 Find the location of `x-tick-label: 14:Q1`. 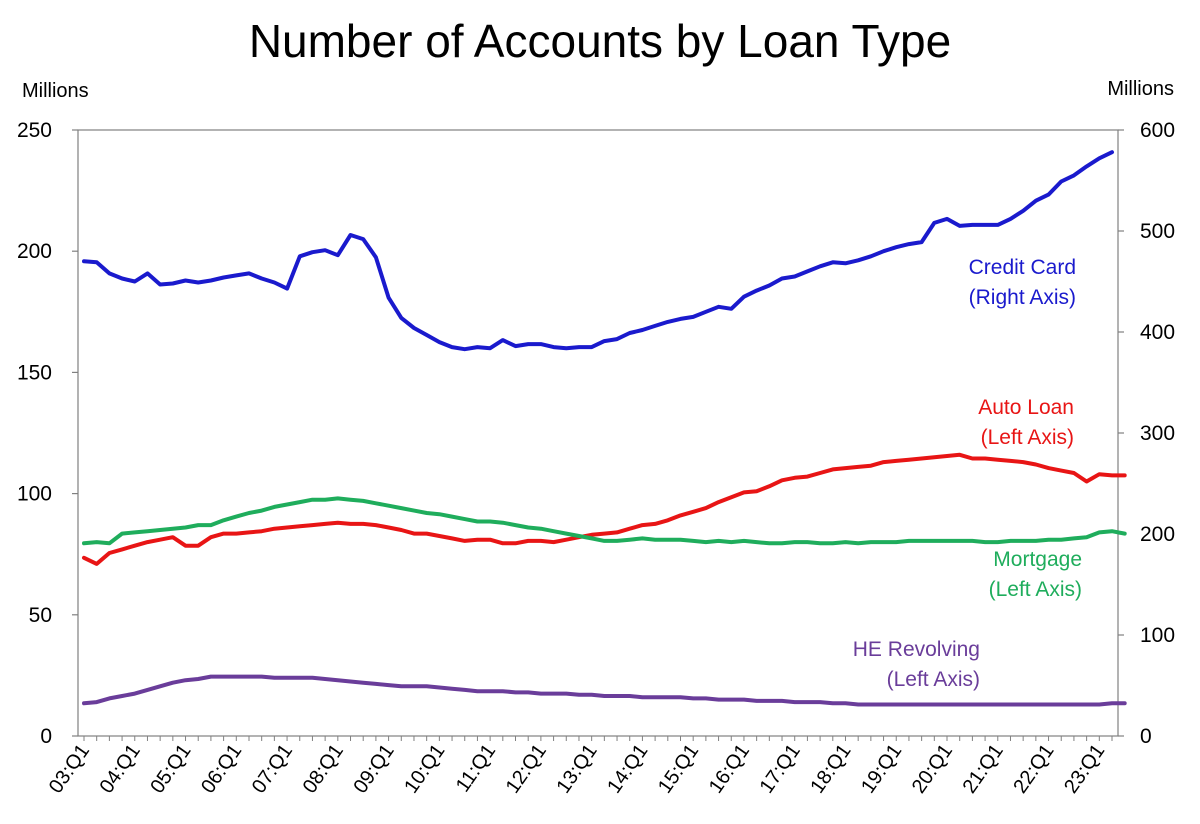

x-tick-label: 14:Q1 is located at coordinates (627, 768).